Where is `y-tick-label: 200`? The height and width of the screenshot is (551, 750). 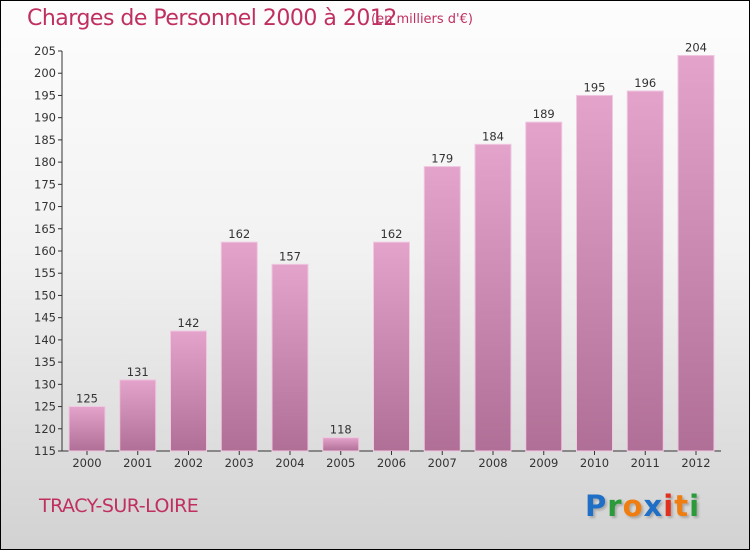 y-tick-label: 200 is located at coordinates (45, 73).